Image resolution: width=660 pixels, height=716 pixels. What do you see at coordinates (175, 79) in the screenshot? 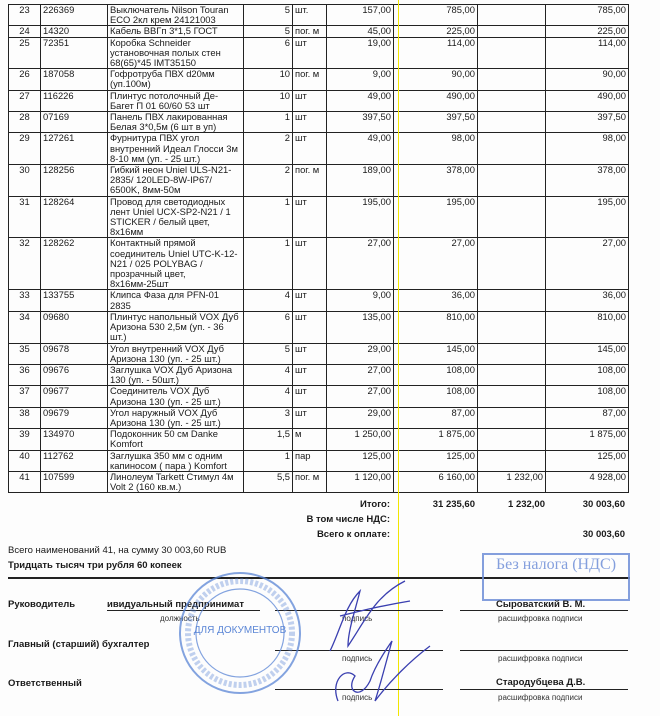
I see `item-name: Гофротруба ПВХ d20мм (уп.100м)` at bounding box center [175, 79].